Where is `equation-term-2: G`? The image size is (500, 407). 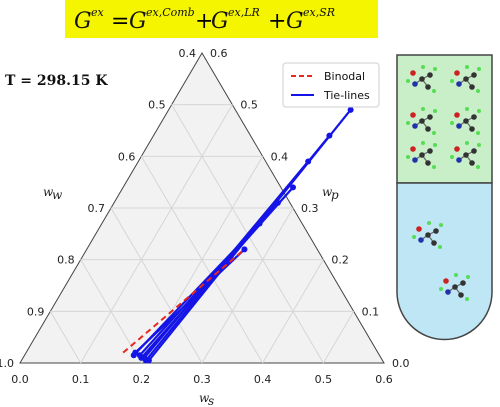 equation-term-2: G is located at coordinates (220, 21).